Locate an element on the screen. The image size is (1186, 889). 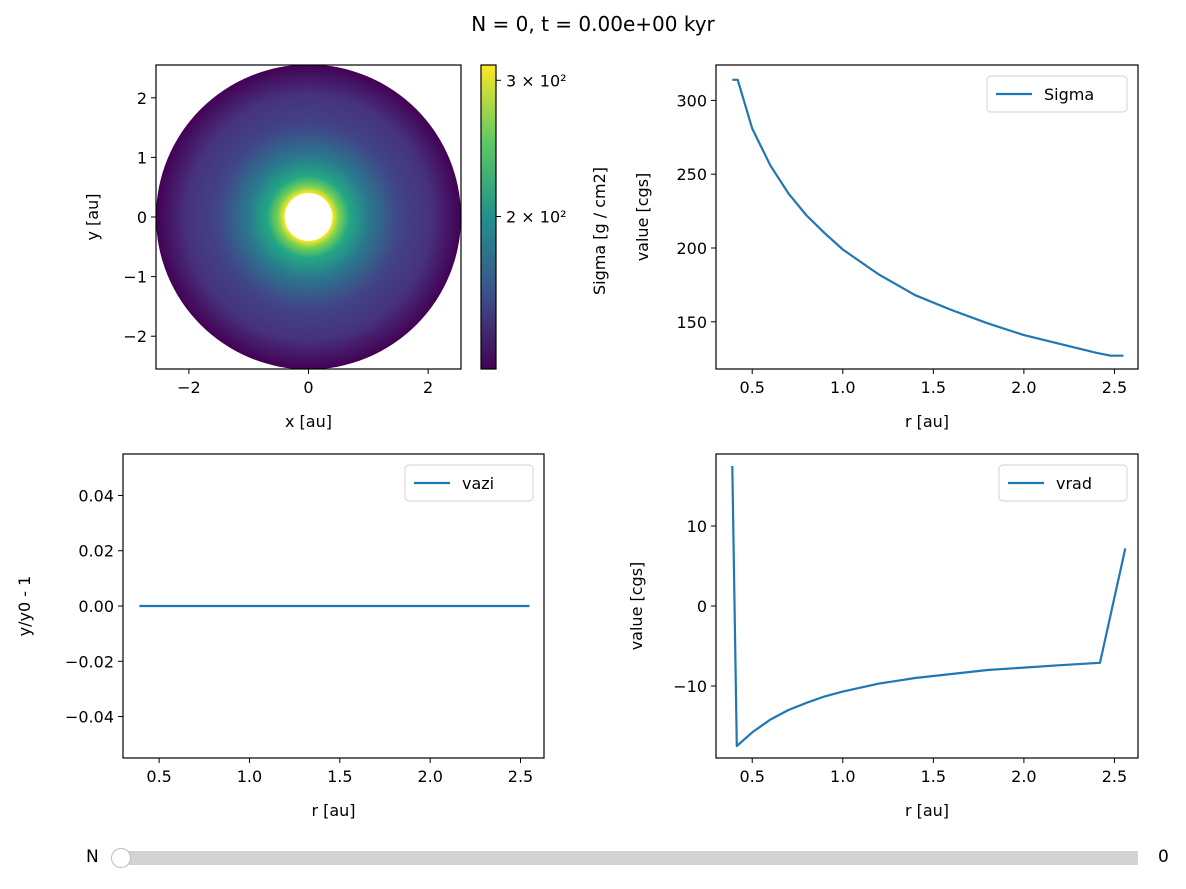
inner-hole is located at coordinates (308, 217).